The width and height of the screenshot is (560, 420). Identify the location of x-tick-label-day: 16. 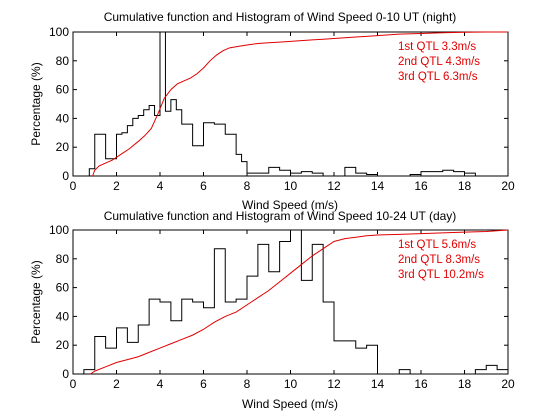
(421, 384).